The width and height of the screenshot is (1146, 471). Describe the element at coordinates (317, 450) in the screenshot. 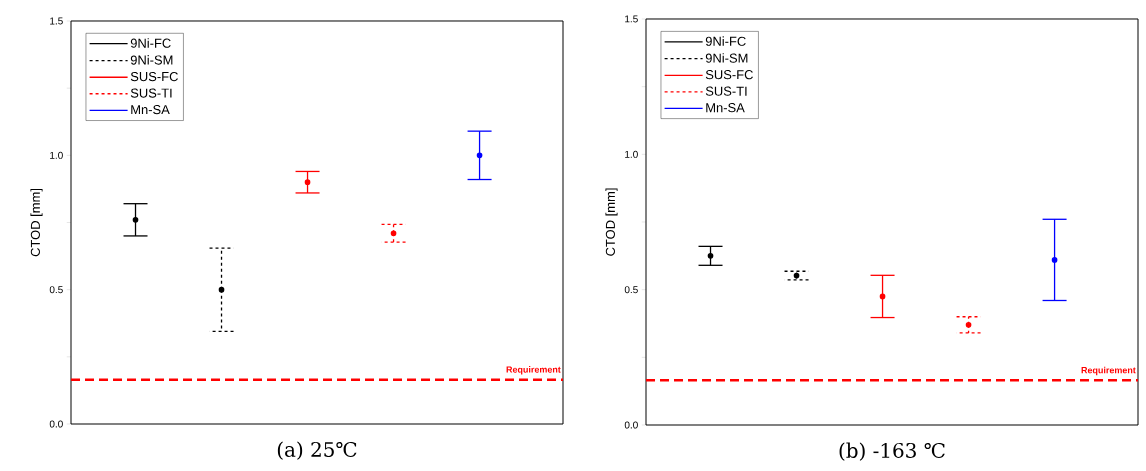

I see `text: (a) 25℃` at that location.